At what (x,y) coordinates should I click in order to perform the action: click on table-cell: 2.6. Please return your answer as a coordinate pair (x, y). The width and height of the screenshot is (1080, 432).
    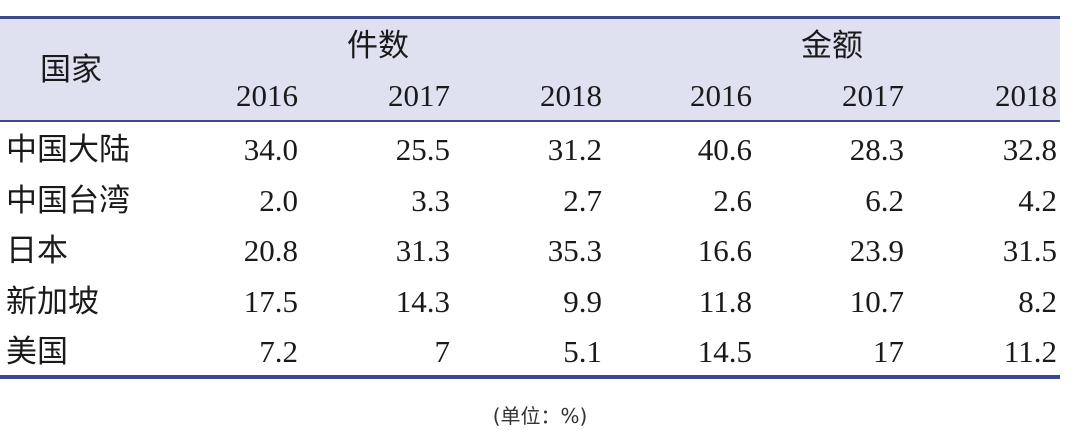
    Looking at the image, I should click on (732, 200).